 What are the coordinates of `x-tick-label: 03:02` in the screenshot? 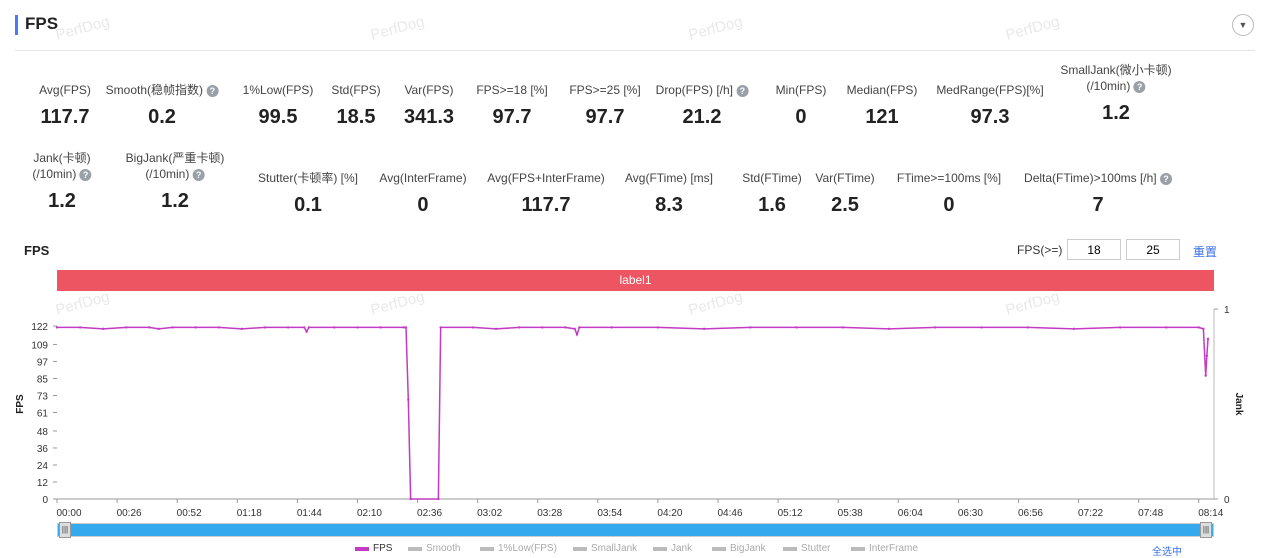 It's located at (489, 513).